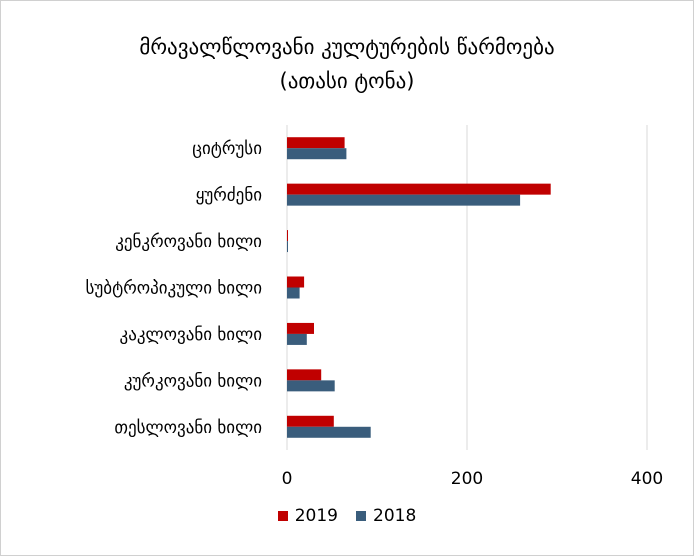 Image resolution: width=694 pixels, height=556 pixels. Describe the element at coordinates (395, 516) in the screenshot. I see `legend-label: 2018` at that location.